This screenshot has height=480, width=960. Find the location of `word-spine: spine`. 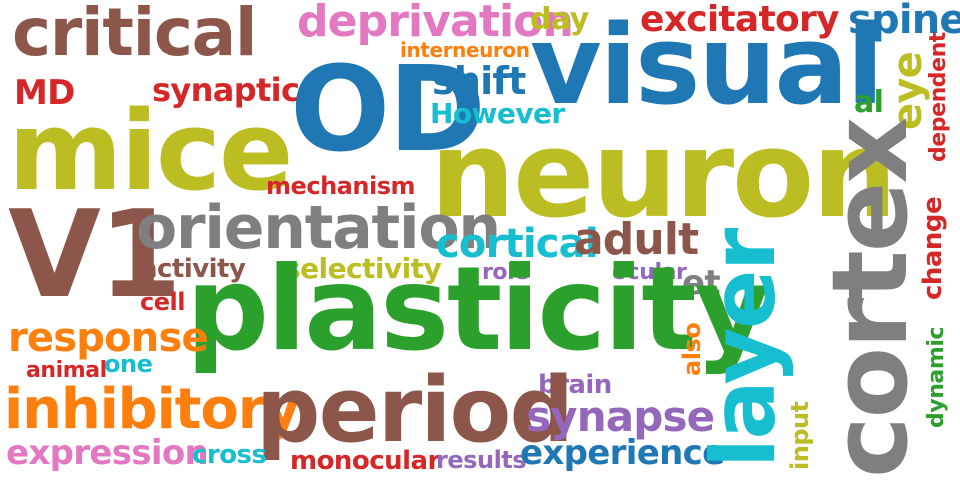

word-spine: spine is located at coordinates (904, 21).